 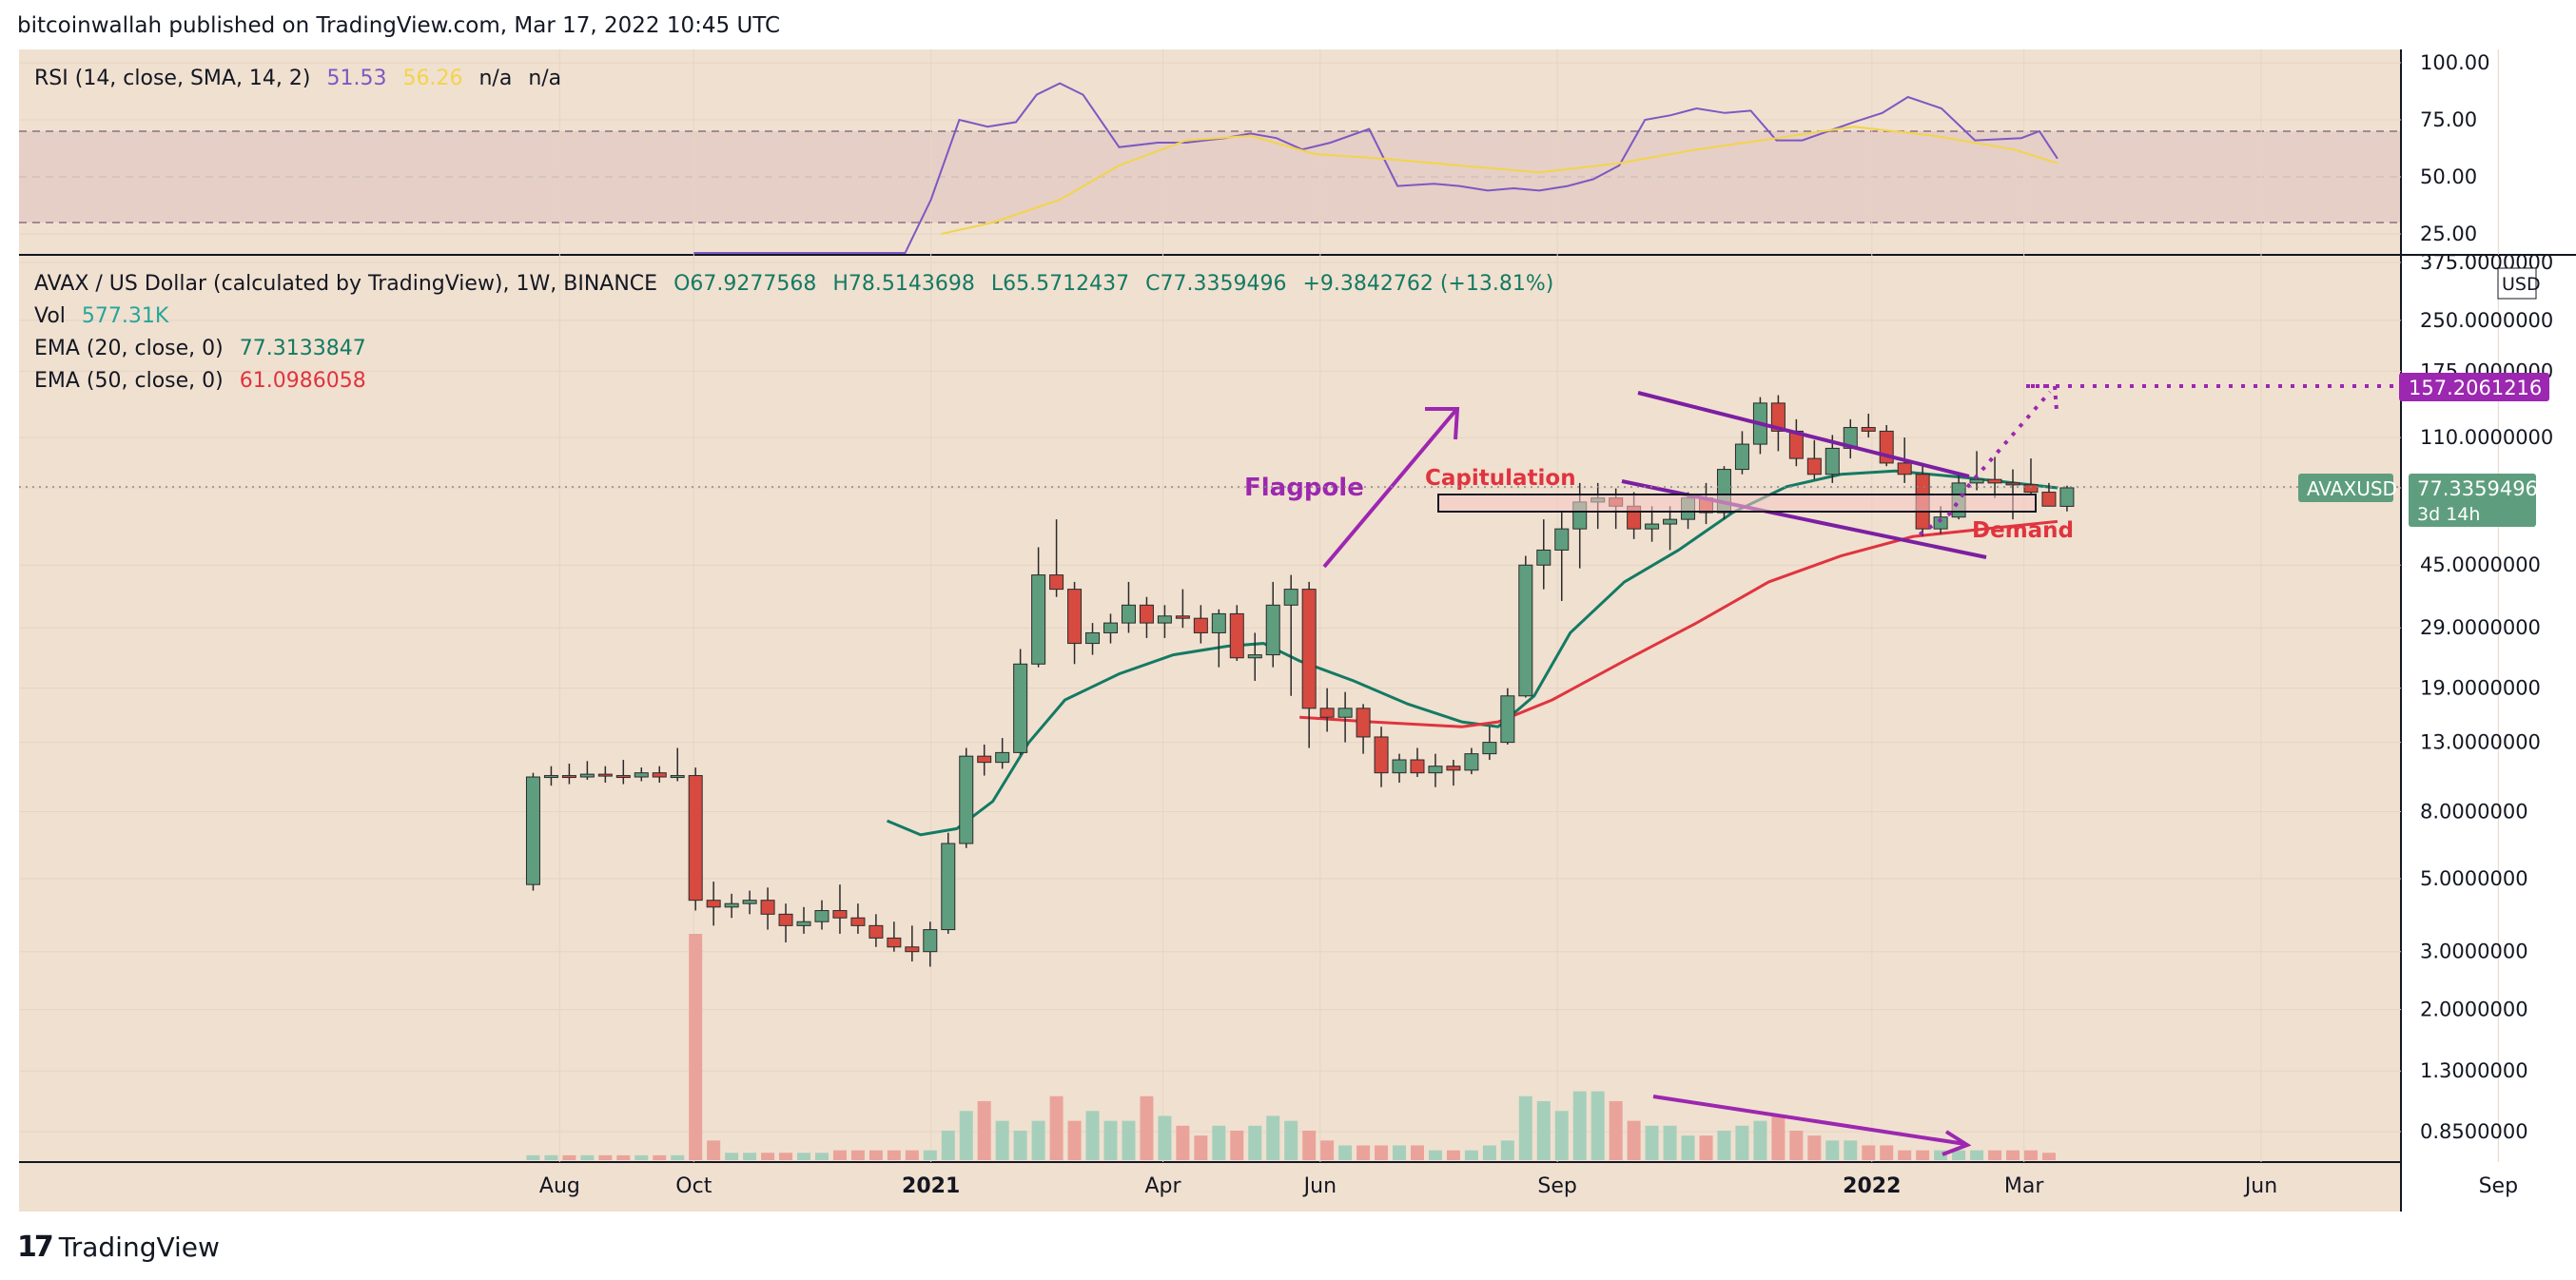 I want to click on ema-lines, so click(x=1473, y=653).